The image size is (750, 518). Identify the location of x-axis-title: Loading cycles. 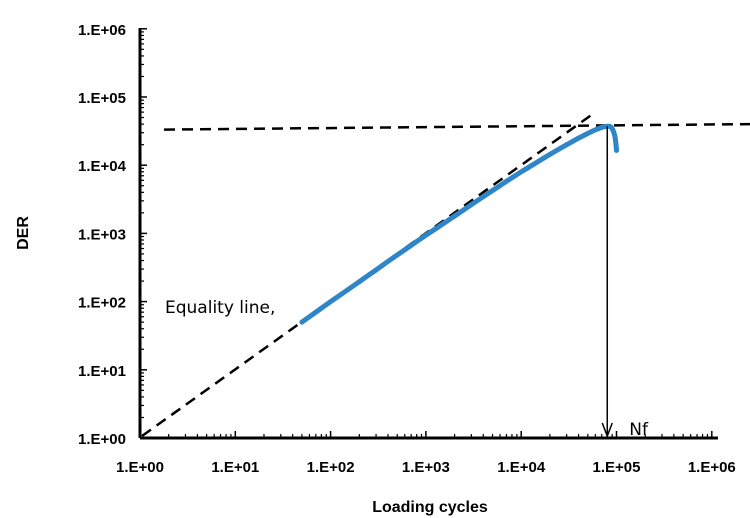
(430, 507).